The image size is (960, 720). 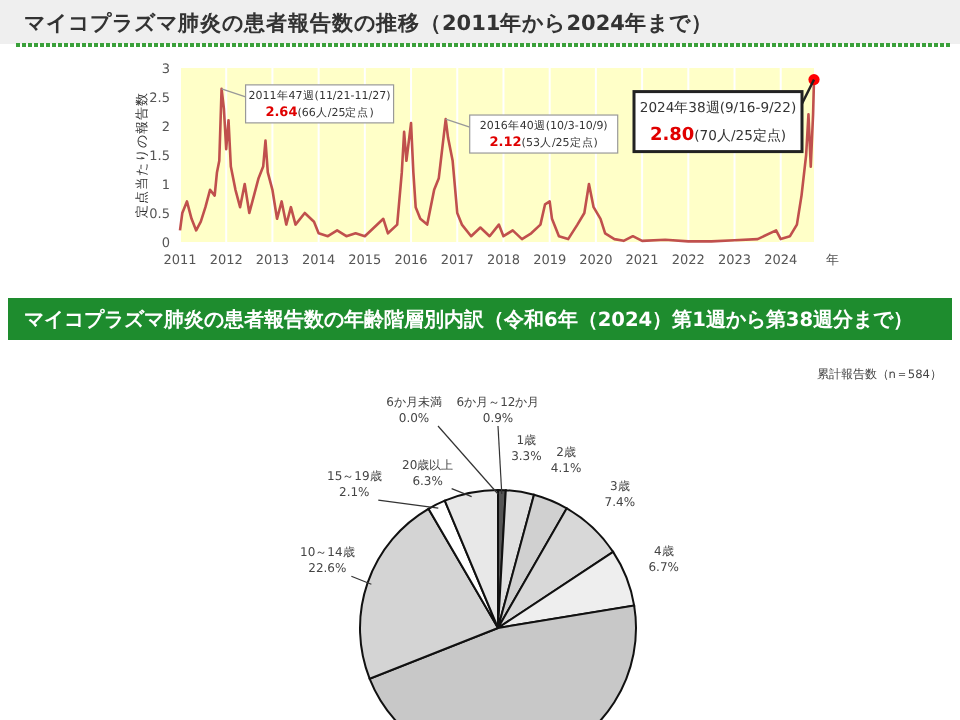 I want to click on chart-title: マイコプラズマ肺炎の患者報告数の推移（2011年から2024年まで）, so click(x=368, y=23).